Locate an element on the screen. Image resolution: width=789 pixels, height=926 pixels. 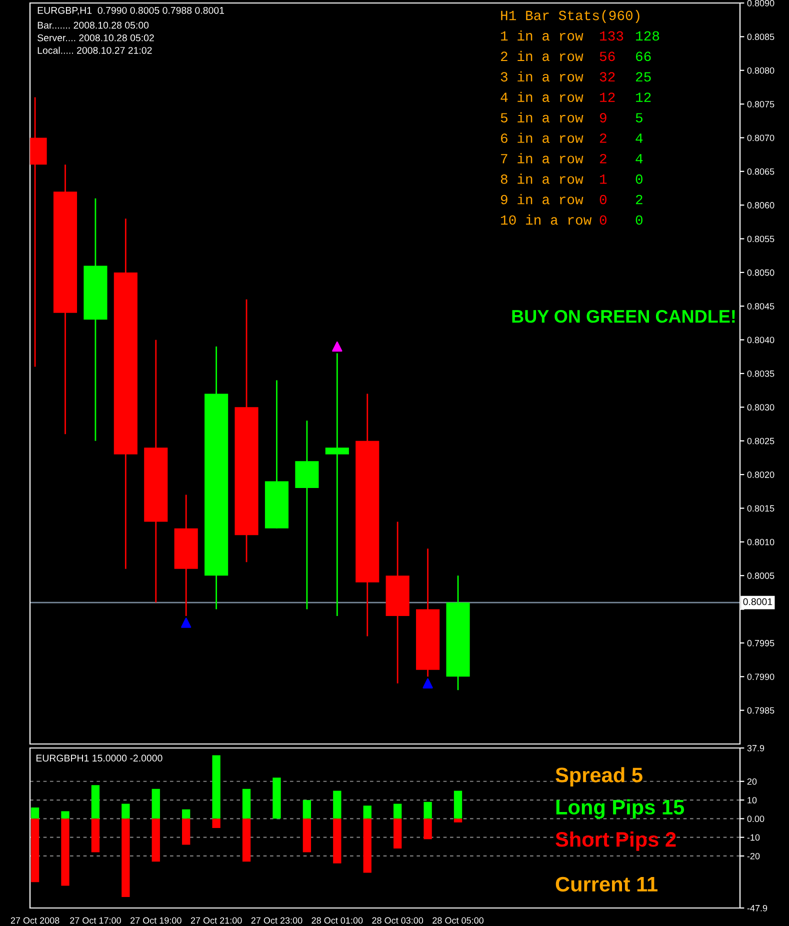
text: EURGBPH1 15.0000 -2.0000 is located at coordinates (99, 758).